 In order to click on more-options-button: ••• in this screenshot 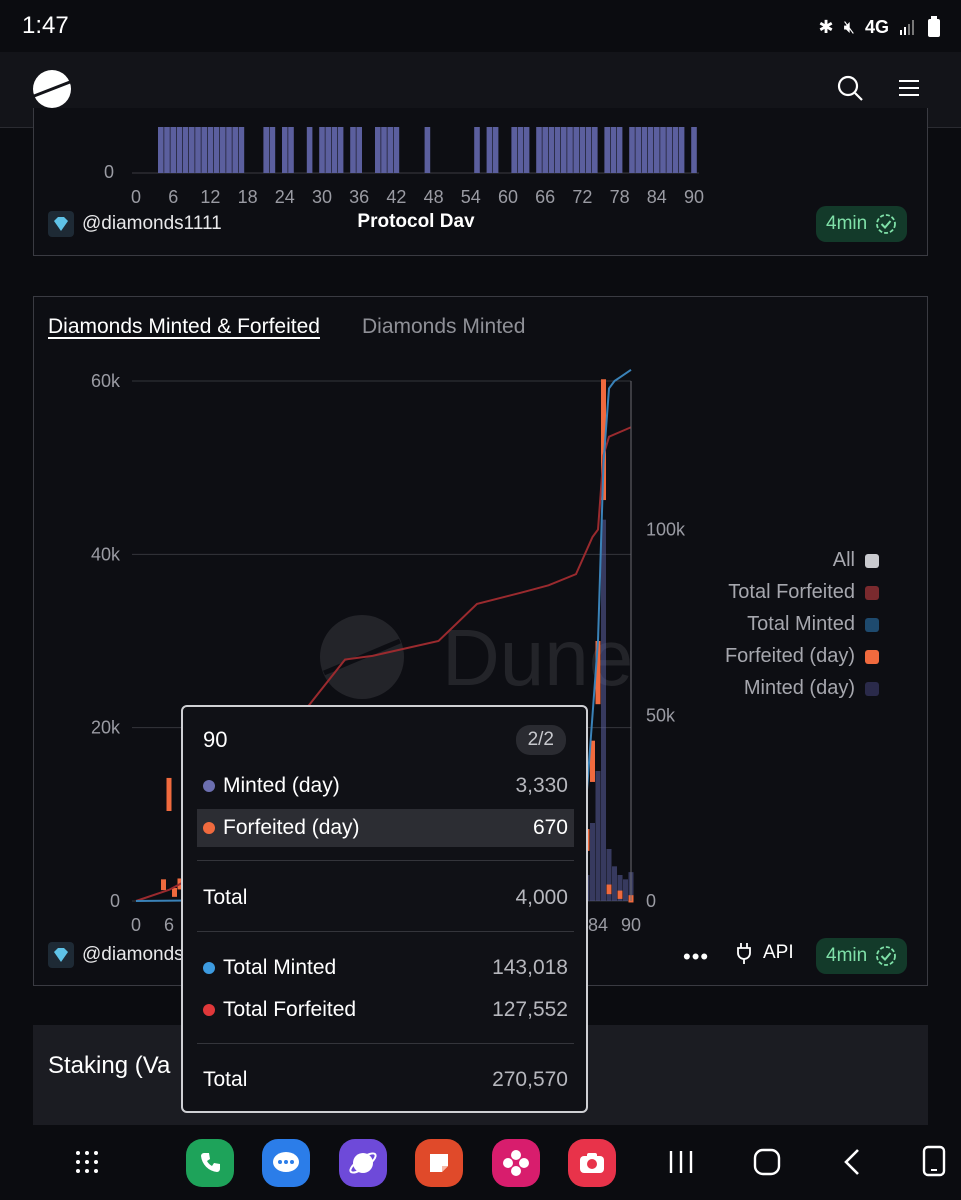, I will do `click(696, 956)`.